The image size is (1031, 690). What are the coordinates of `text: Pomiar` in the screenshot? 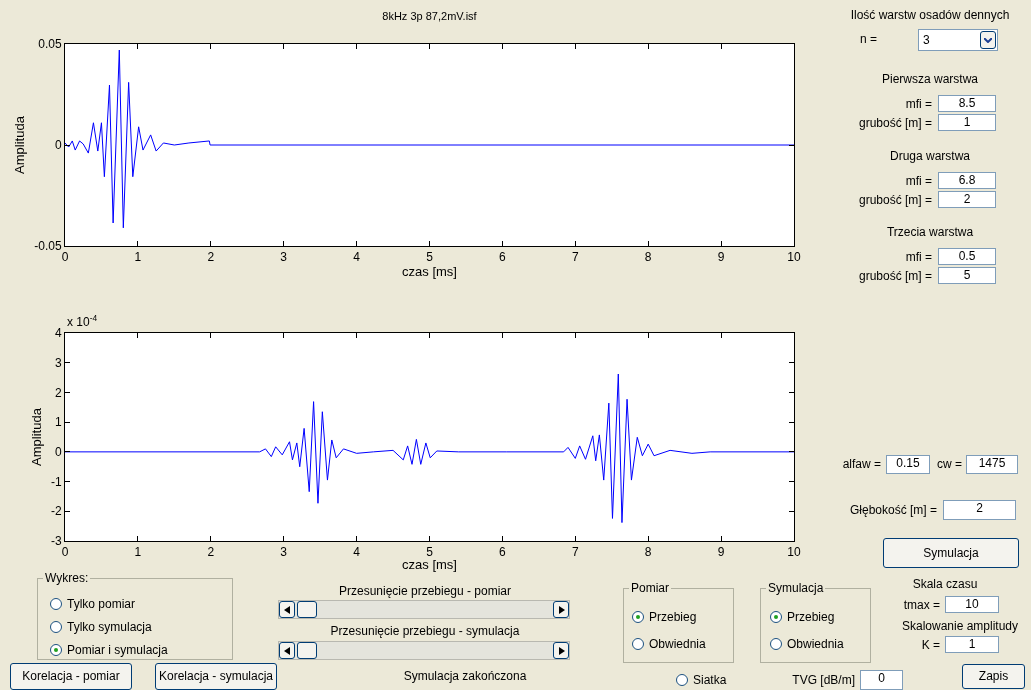 It's located at (650, 588).